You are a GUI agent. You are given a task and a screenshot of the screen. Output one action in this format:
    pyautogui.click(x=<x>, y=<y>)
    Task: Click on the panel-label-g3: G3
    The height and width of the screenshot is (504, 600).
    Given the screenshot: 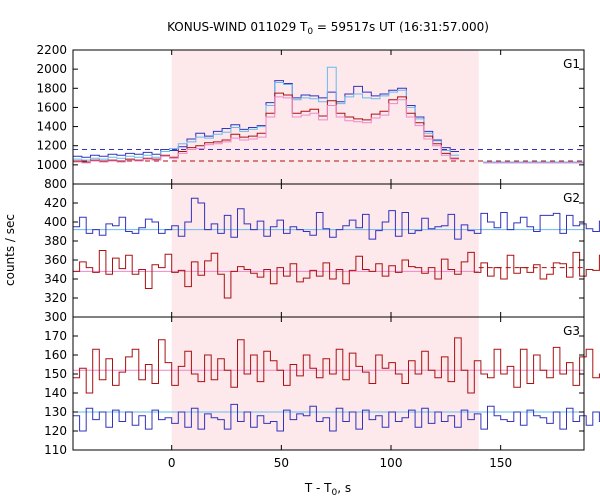 What is the action you would take?
    pyautogui.click(x=571, y=331)
    